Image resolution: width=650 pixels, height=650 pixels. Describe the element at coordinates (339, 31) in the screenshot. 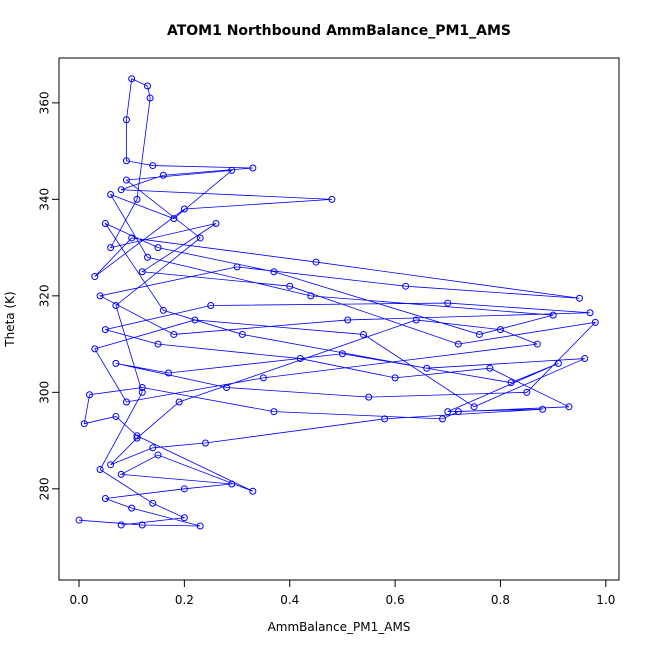

I see `chart-title: ATOM1 Northbound AmmBalance_PM1_AMS` at that location.